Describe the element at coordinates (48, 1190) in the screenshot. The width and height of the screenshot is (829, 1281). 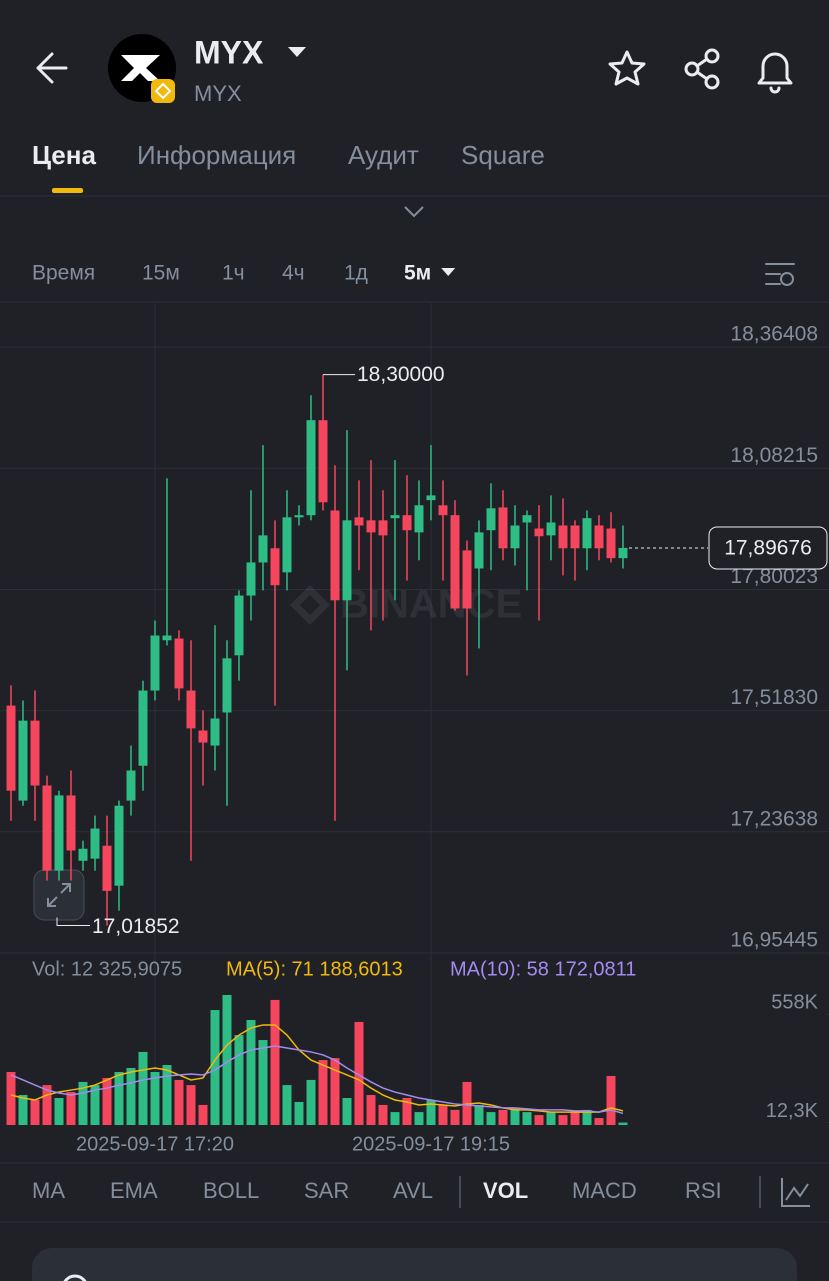
I see `indicator-tab: MA` at that location.